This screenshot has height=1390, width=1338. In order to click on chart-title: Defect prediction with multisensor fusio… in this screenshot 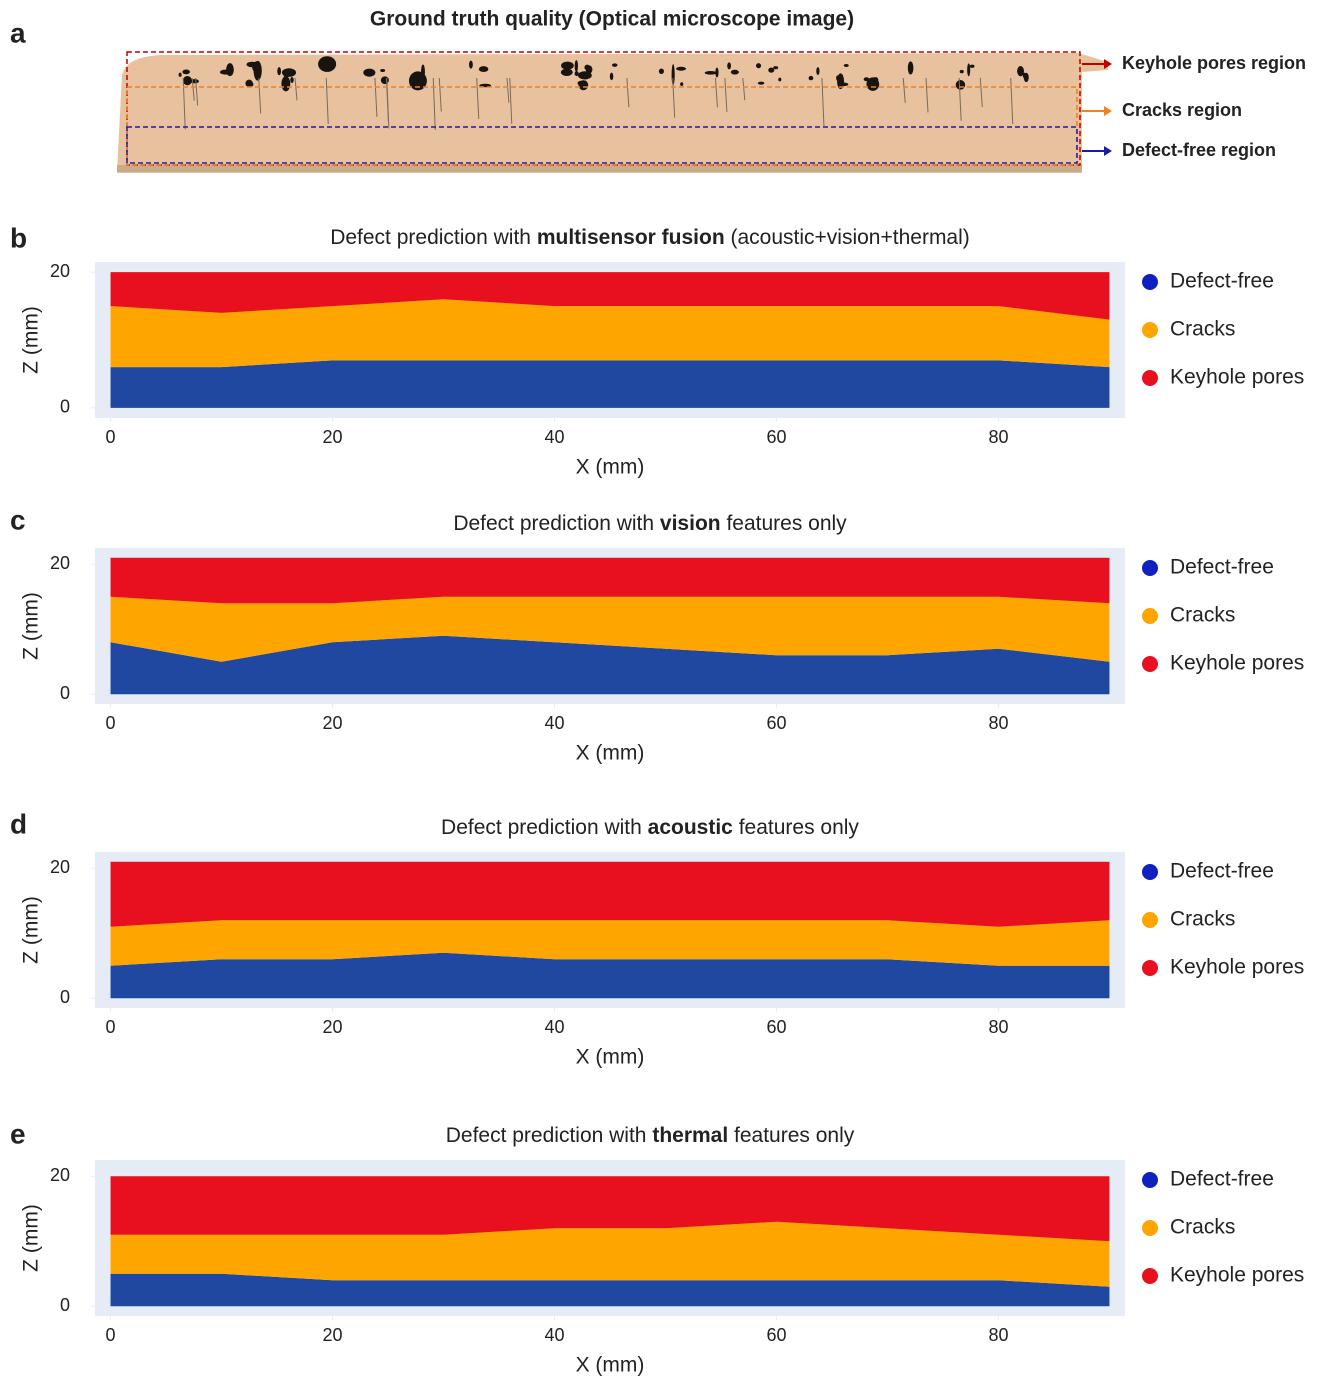, I will do `click(650, 237)`.